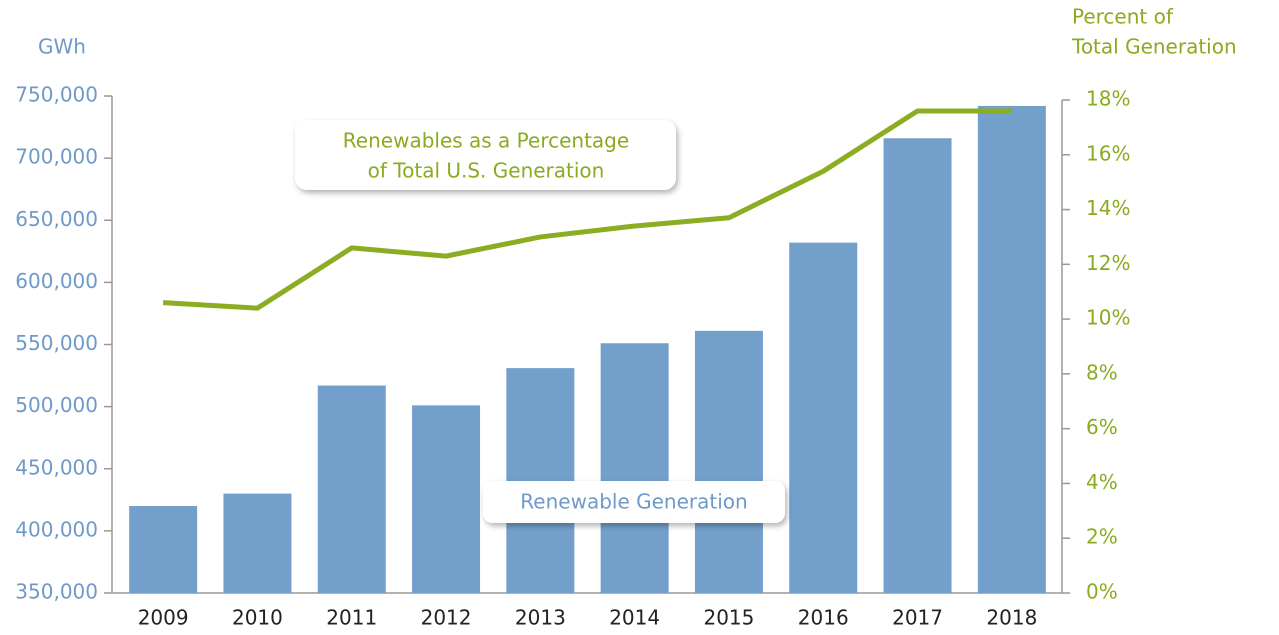  What do you see at coordinates (1102, 592) in the screenshot?
I see `y2-tick-label: 0%` at bounding box center [1102, 592].